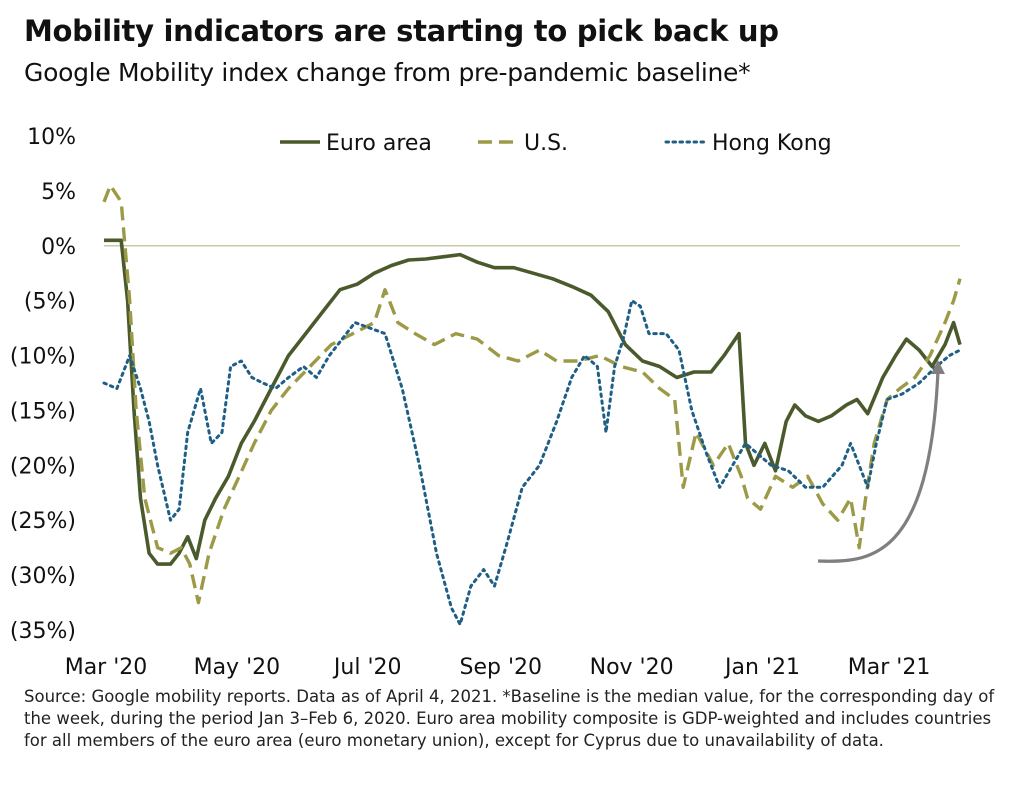 Image resolution: width=1024 pixels, height=796 pixels. I want to click on x-tick-label: Mar '21, so click(889, 667).